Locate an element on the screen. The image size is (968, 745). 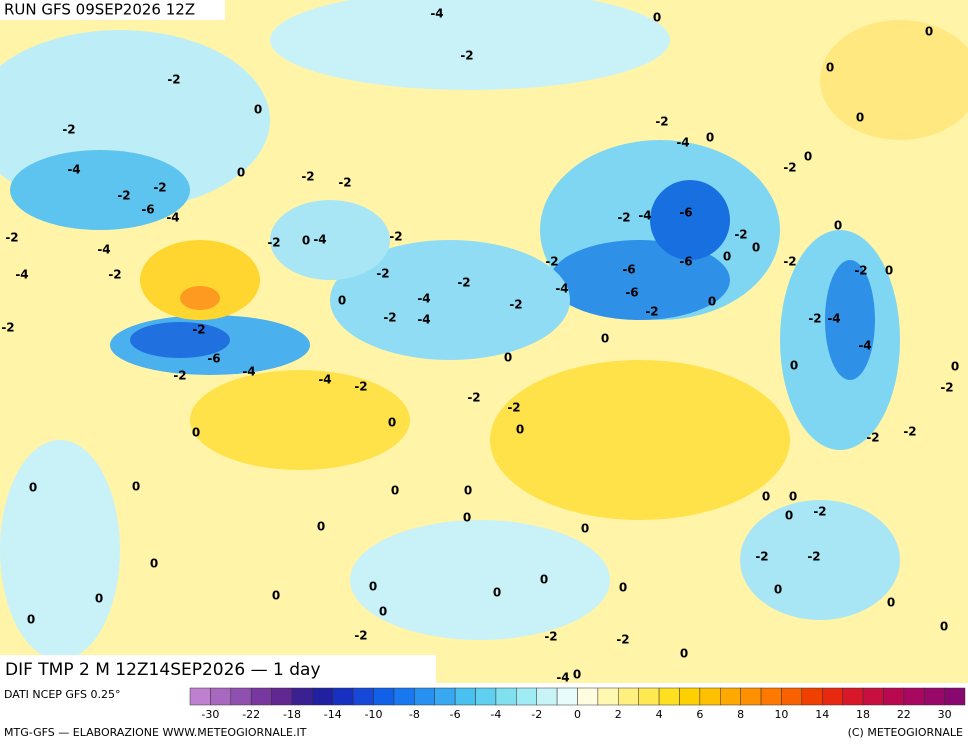
colorbar-tick-label: -30 is located at coordinates (210, 714).